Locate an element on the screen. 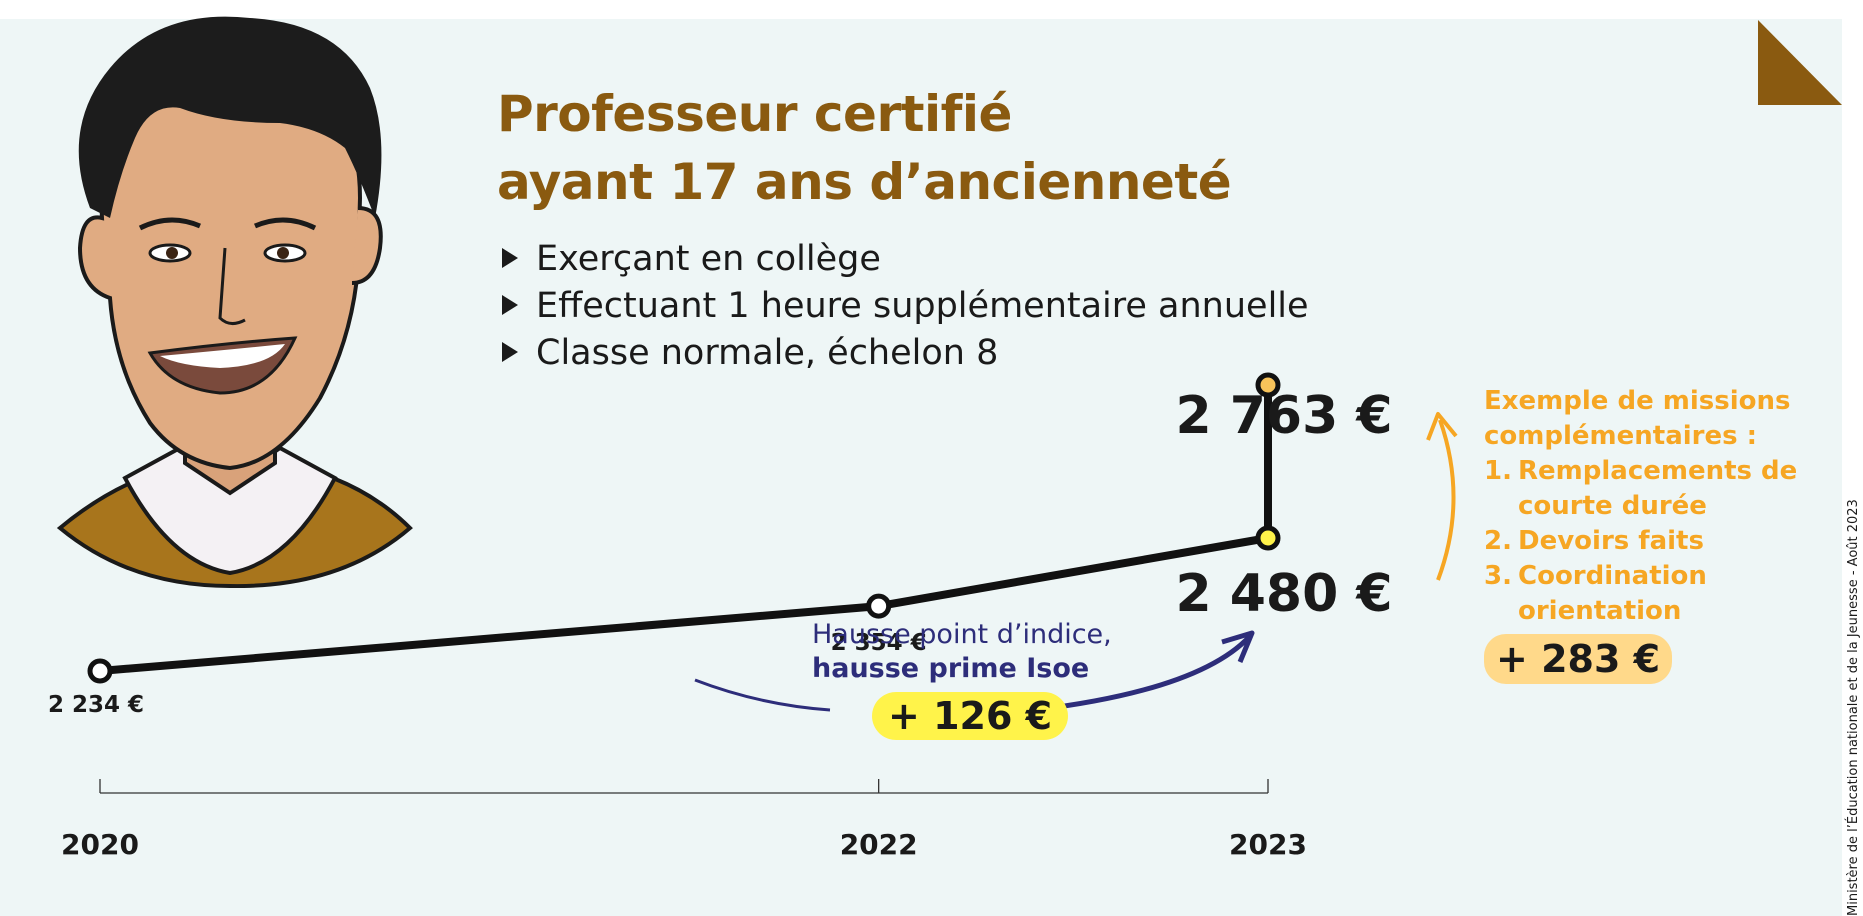  corner-fold is located at coordinates (1800, 62).